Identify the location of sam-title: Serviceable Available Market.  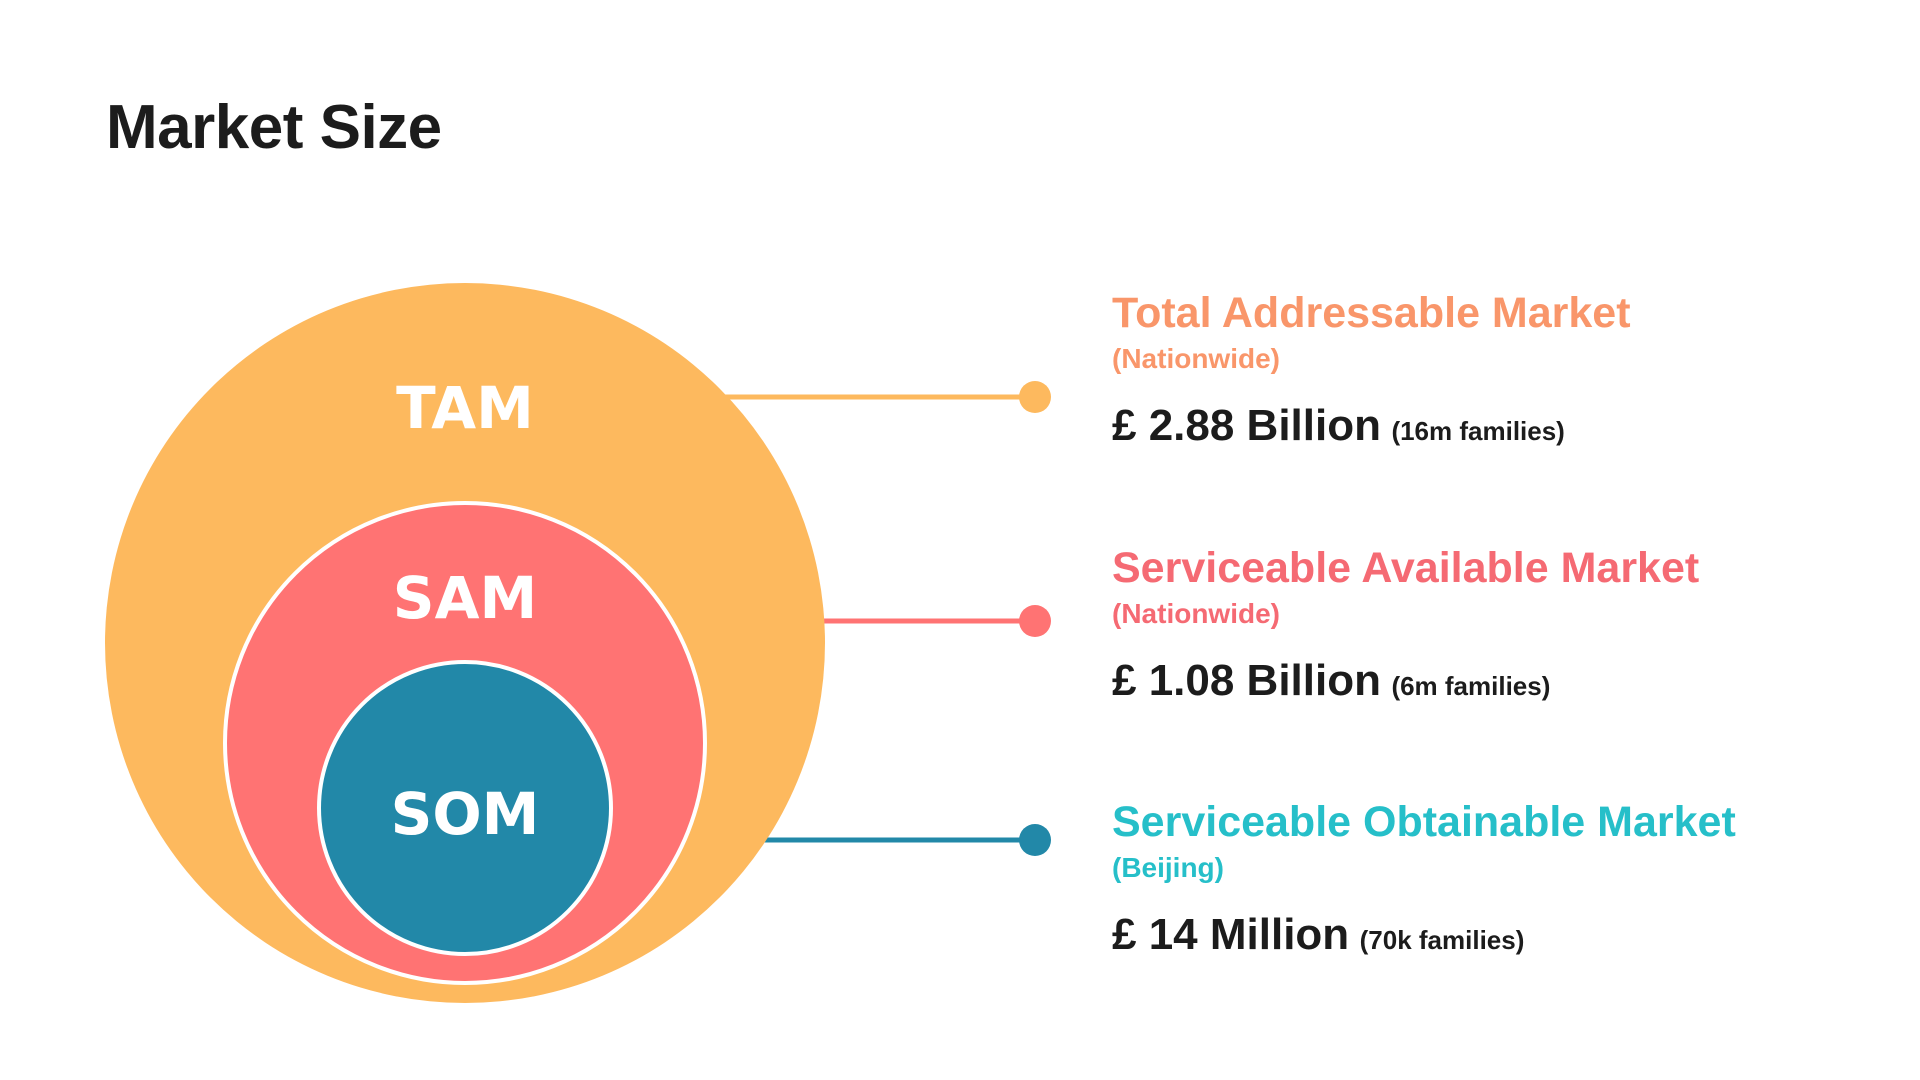
(1406, 568).